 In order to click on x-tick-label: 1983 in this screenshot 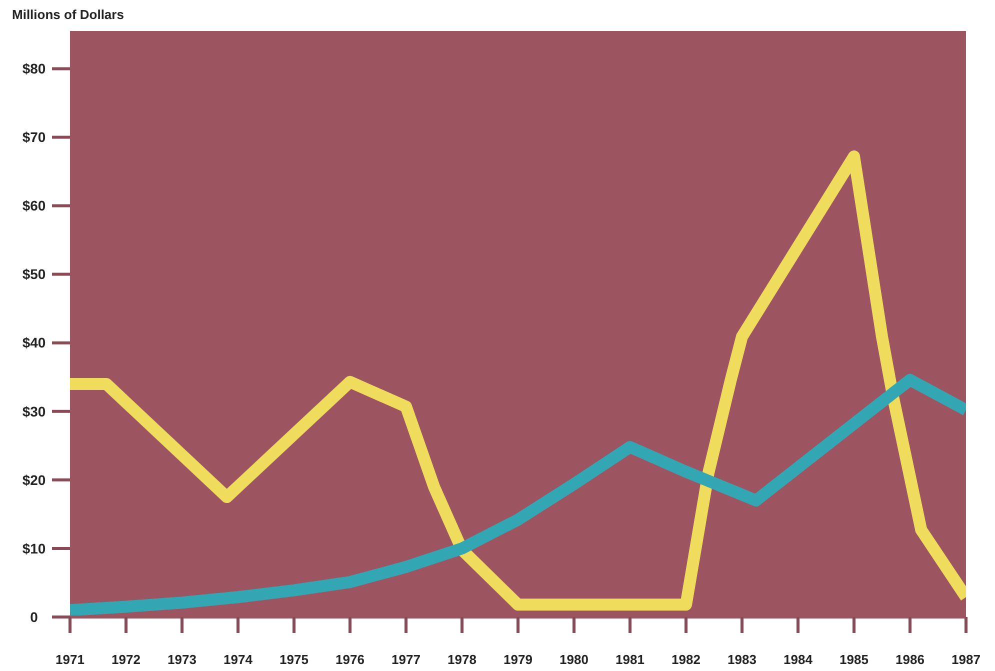, I will do `click(742, 659)`.